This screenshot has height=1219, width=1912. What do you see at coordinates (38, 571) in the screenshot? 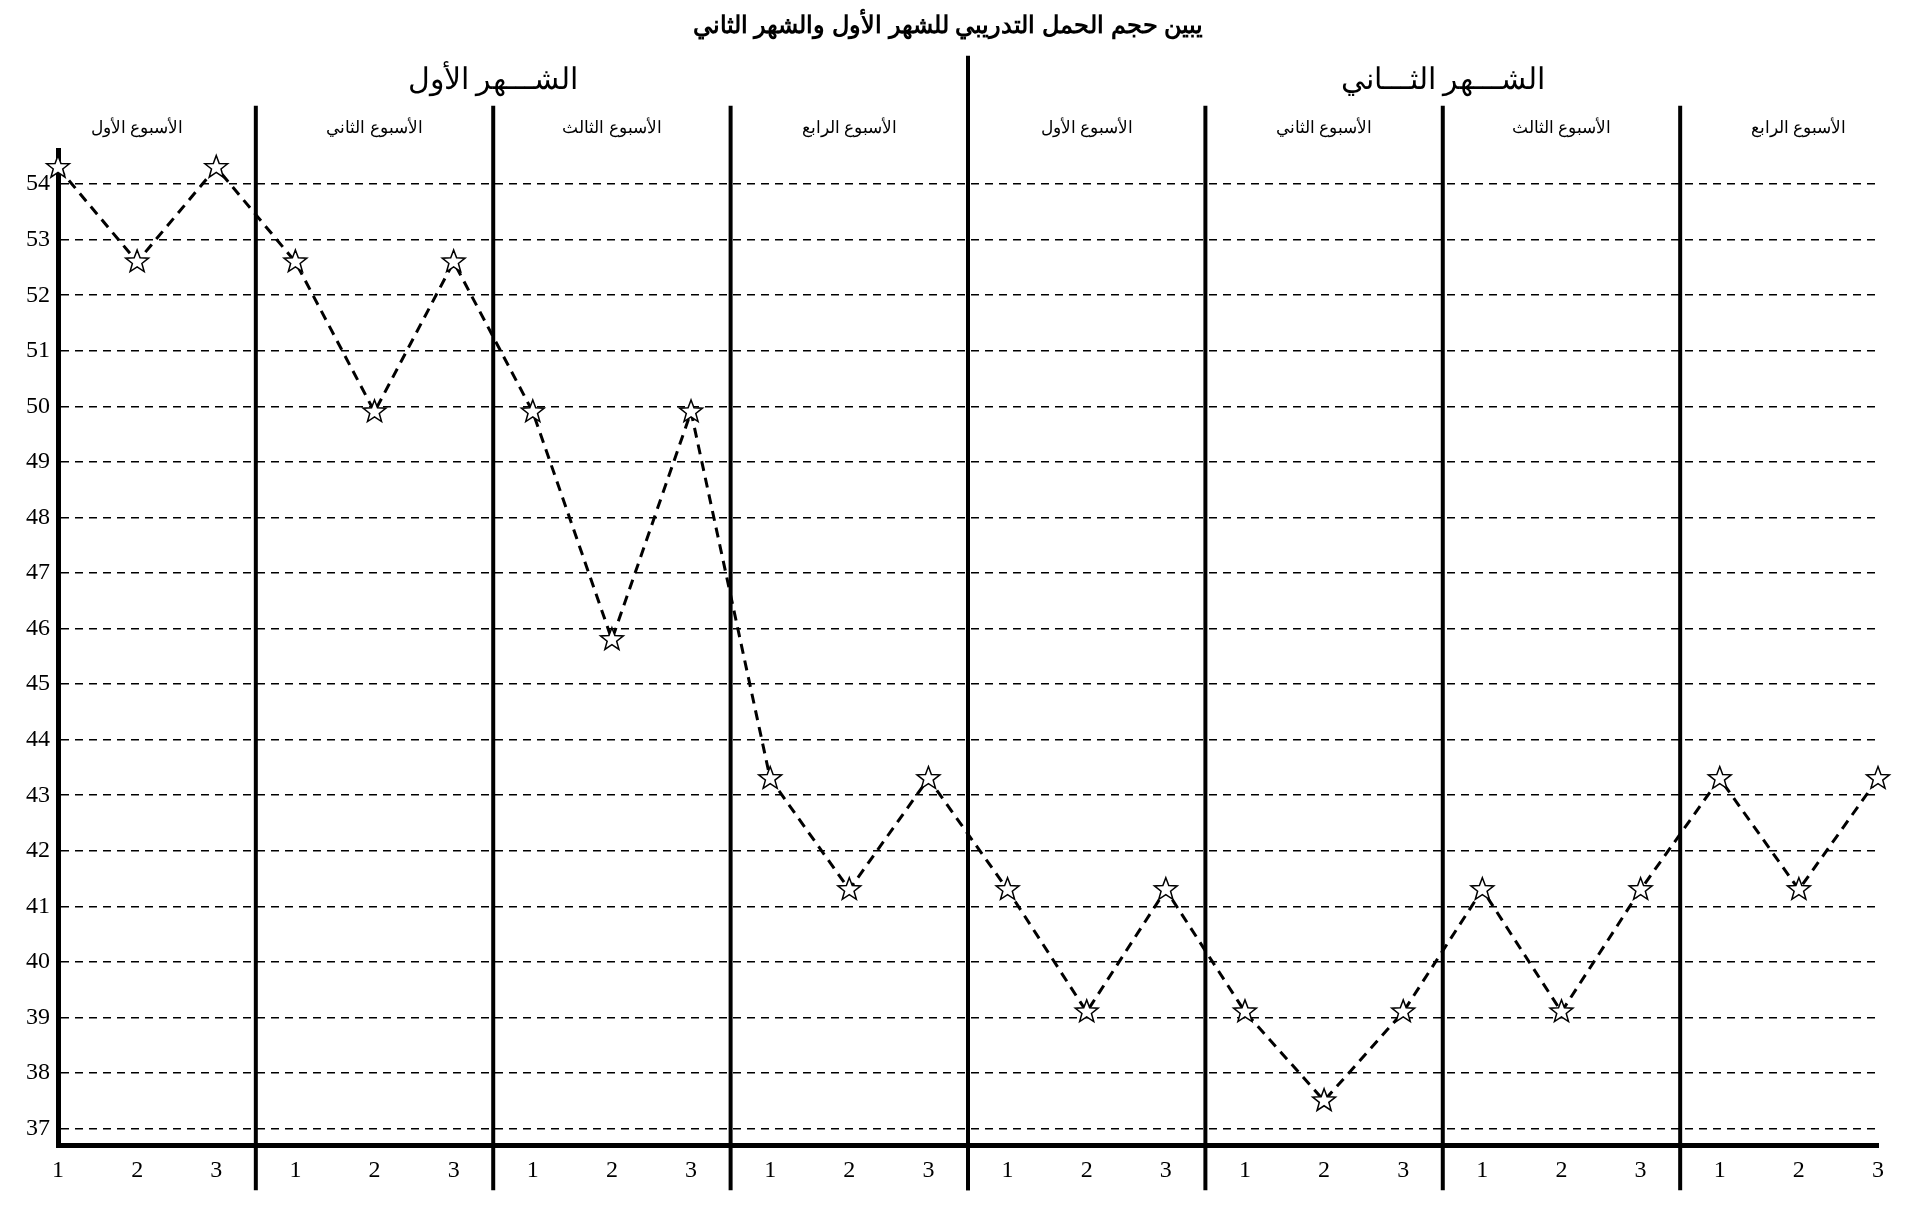
I see `y-tick-label: 47` at bounding box center [38, 571].